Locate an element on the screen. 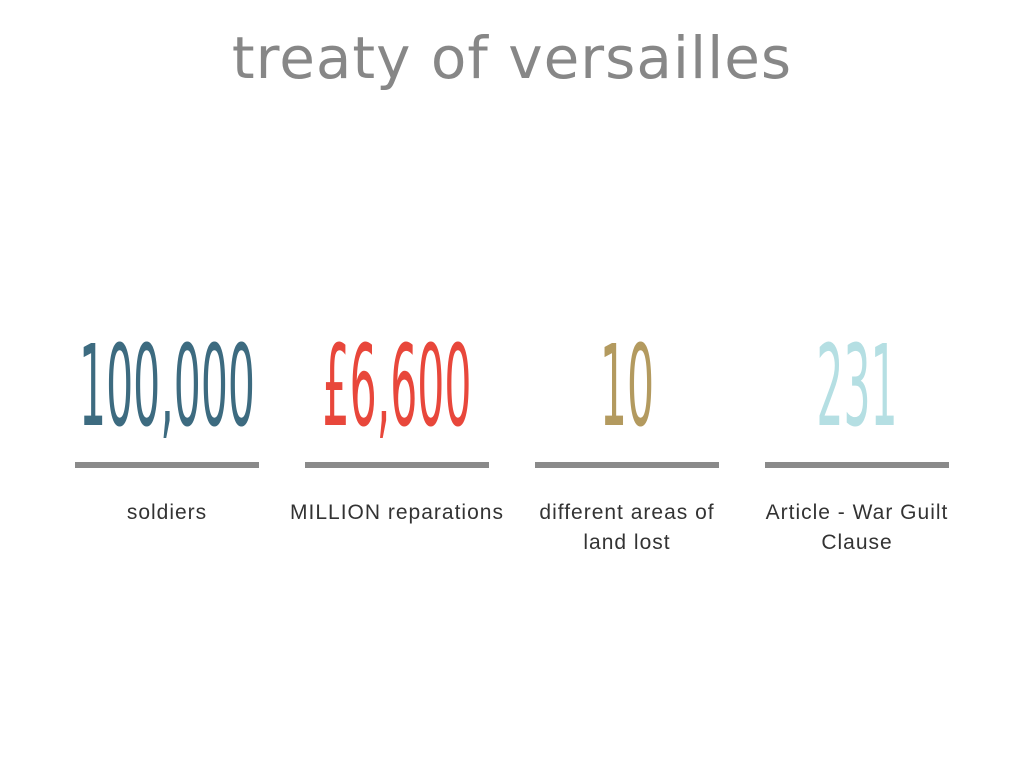  slide-title: treaty of versailles is located at coordinates (512, 58).